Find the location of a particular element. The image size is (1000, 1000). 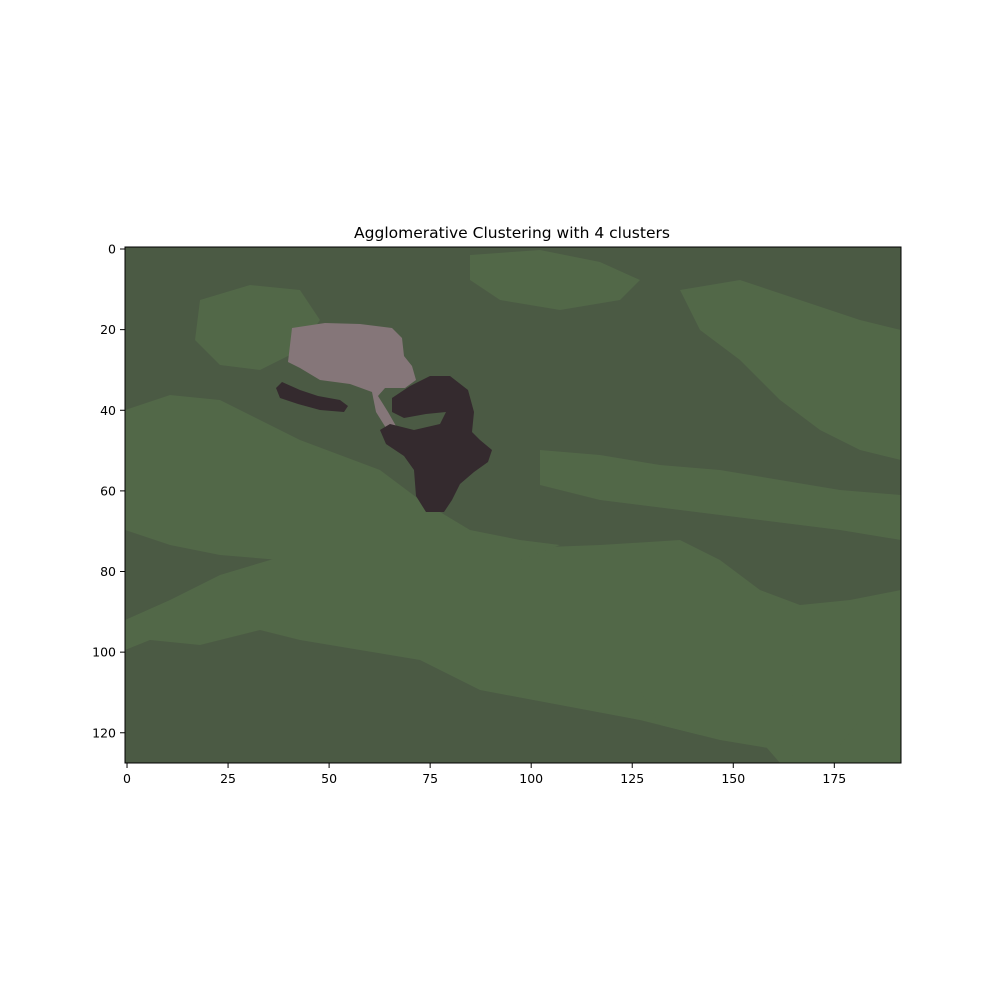

y-tick-label: 60 is located at coordinates (108, 490).